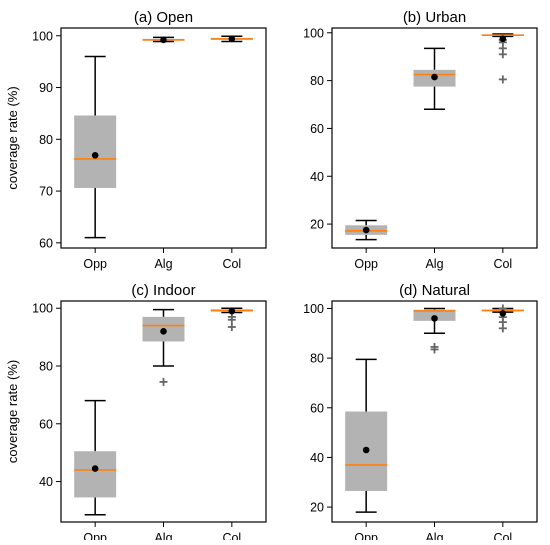 The height and width of the screenshot is (545, 550). Describe the element at coordinates (434, 290) in the screenshot. I see `chart-title: (d) Natural` at that location.